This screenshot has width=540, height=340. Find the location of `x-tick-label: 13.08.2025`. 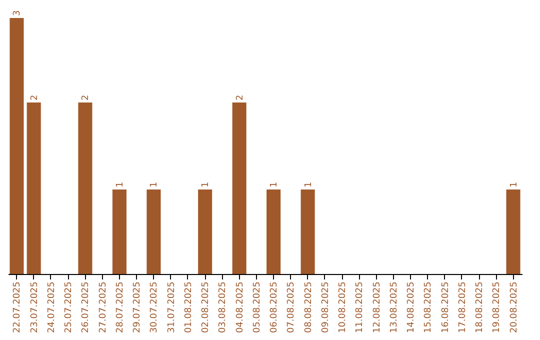

x-tick-label: 13.08.2025 is located at coordinates (394, 308).